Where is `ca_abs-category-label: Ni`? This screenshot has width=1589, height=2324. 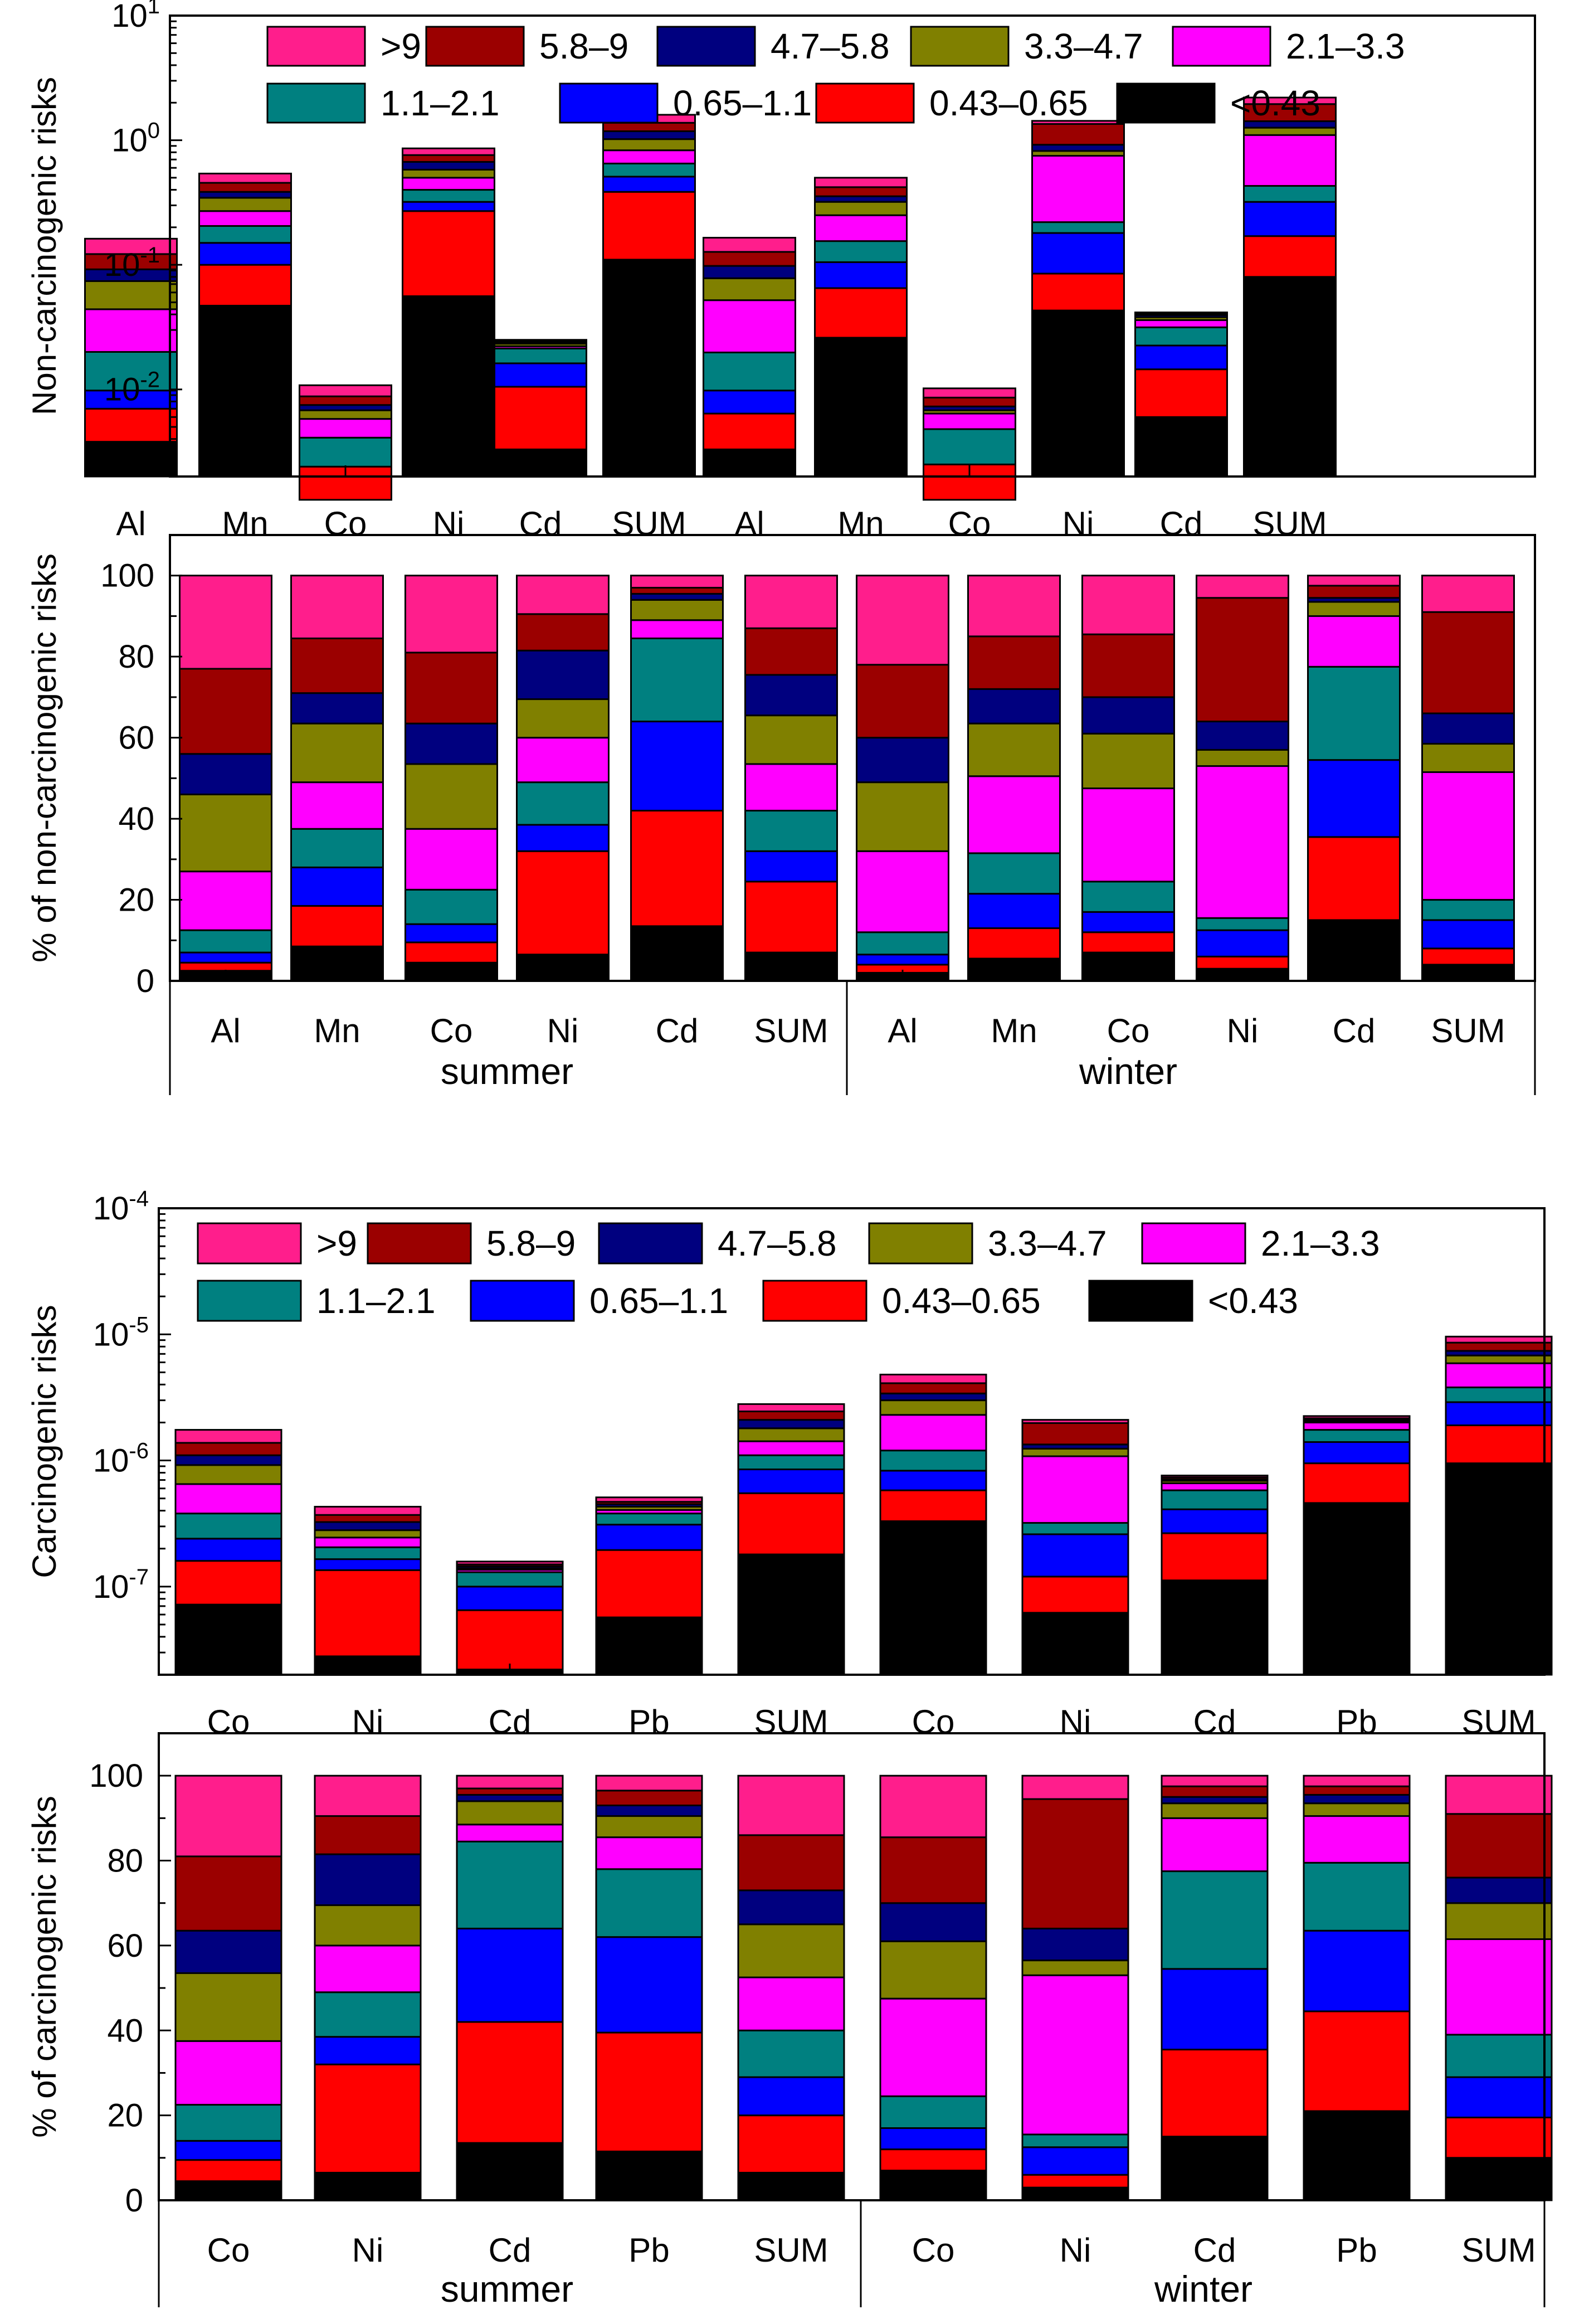
ca_abs-category-label: Ni is located at coordinates (368, 1721).